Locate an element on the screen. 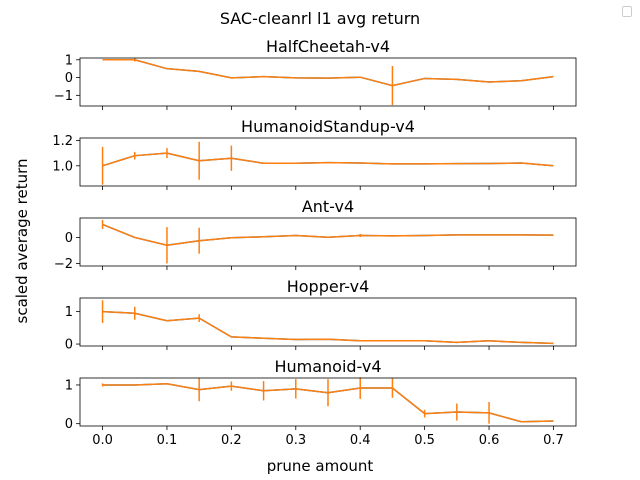  y-tick-label: 1.2 is located at coordinates (62, 141).